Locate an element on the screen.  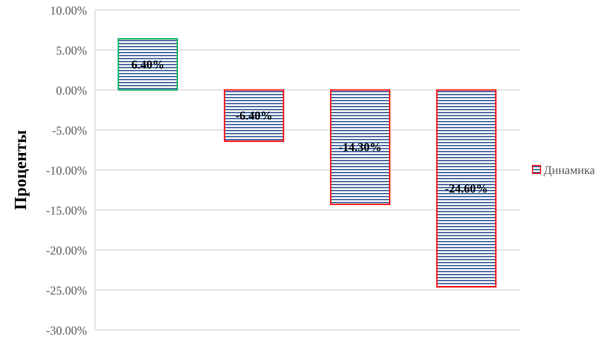
y-tick-label: -25.00% is located at coordinates (66, 290).